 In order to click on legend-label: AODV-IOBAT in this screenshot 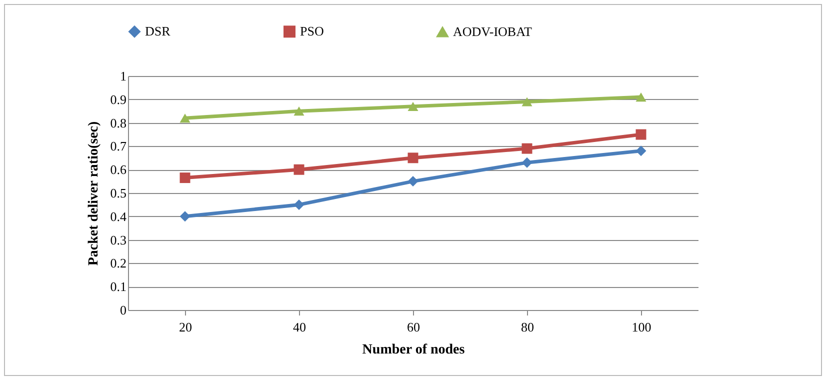, I will do `click(492, 31)`.